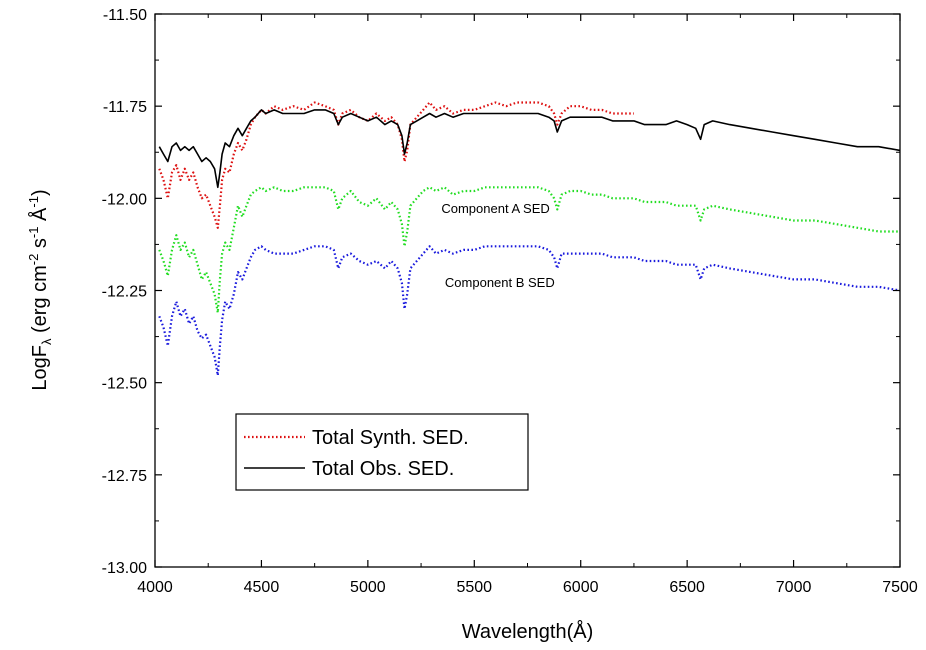 Image resolution: width=926 pixels, height=650 pixels. What do you see at coordinates (40, 246) in the screenshot?
I see `y-axis-title-part2: s` at bounding box center [40, 246].